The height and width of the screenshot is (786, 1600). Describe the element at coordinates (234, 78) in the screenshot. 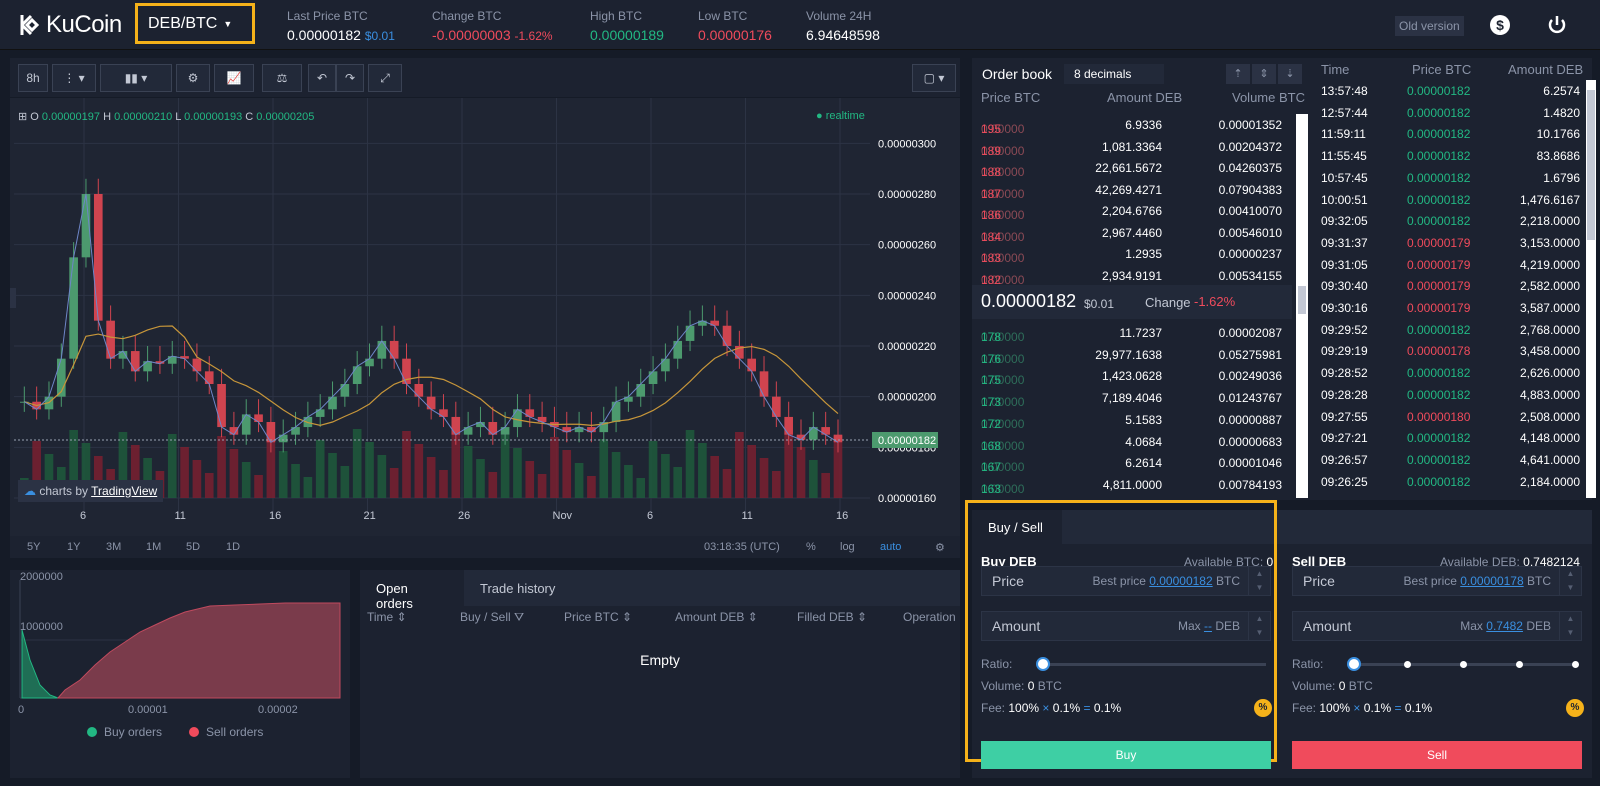

I see `indicators-button: 📈` at that location.